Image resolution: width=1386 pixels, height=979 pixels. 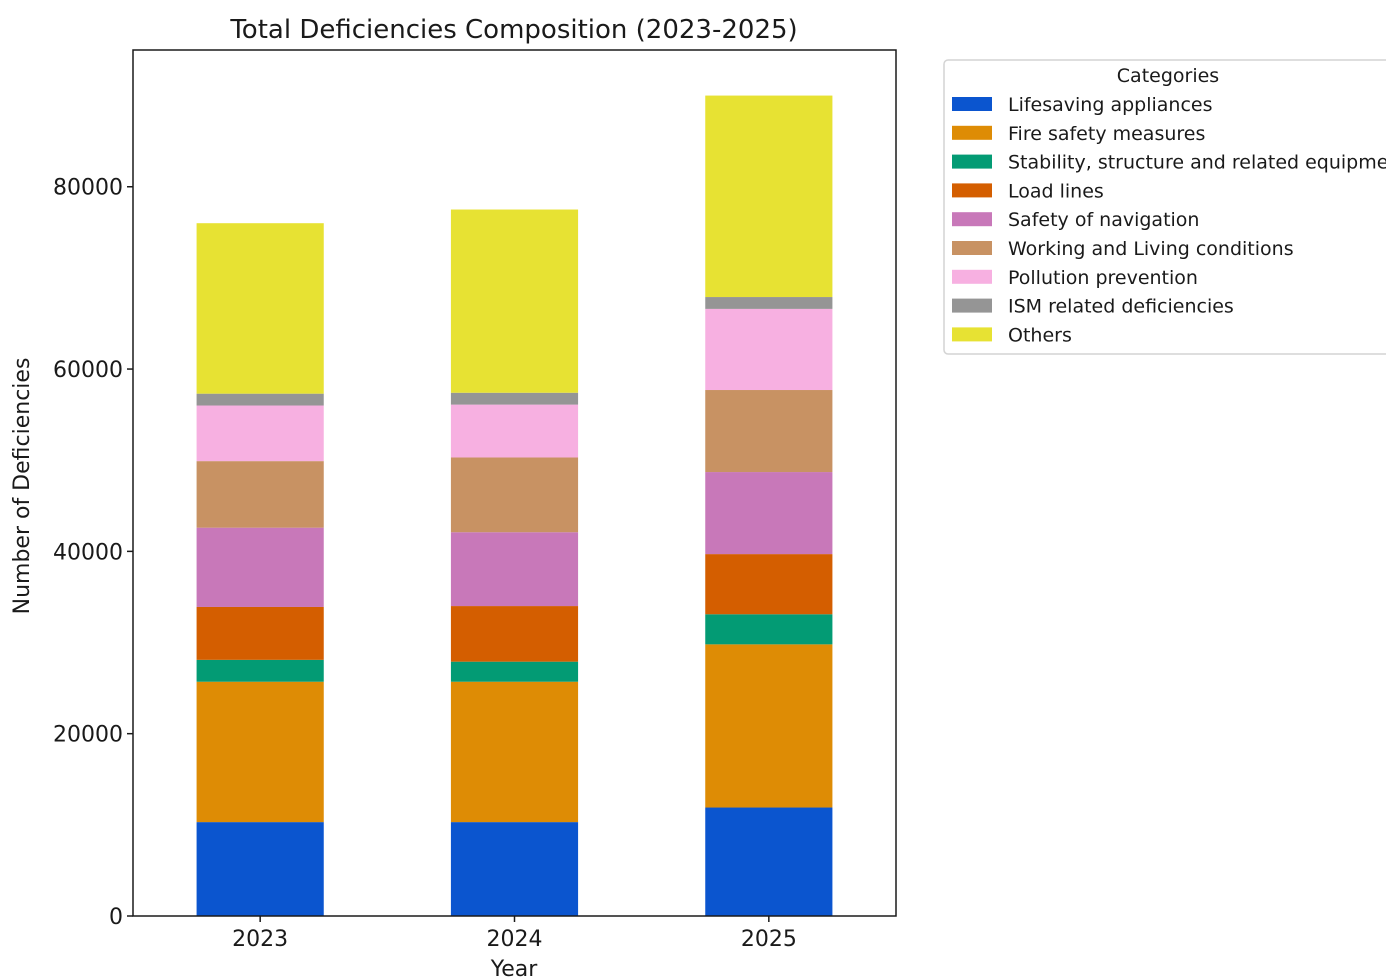 What do you see at coordinates (769, 939) in the screenshot?
I see `x-tick-label: 2025` at bounding box center [769, 939].